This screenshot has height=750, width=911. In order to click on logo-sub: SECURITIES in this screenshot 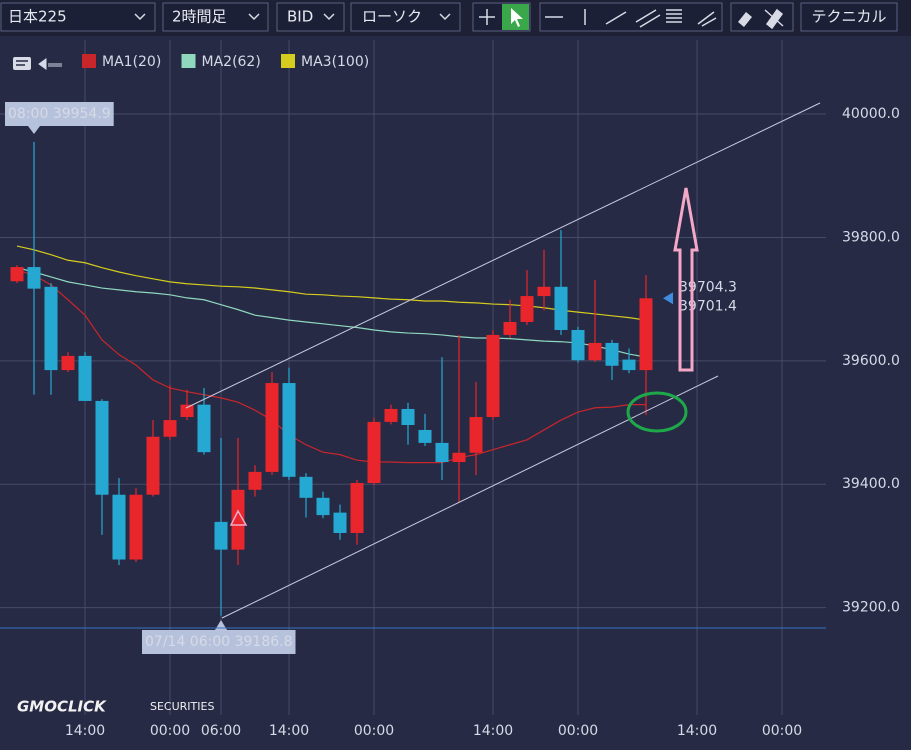, I will do `click(182, 706)`.